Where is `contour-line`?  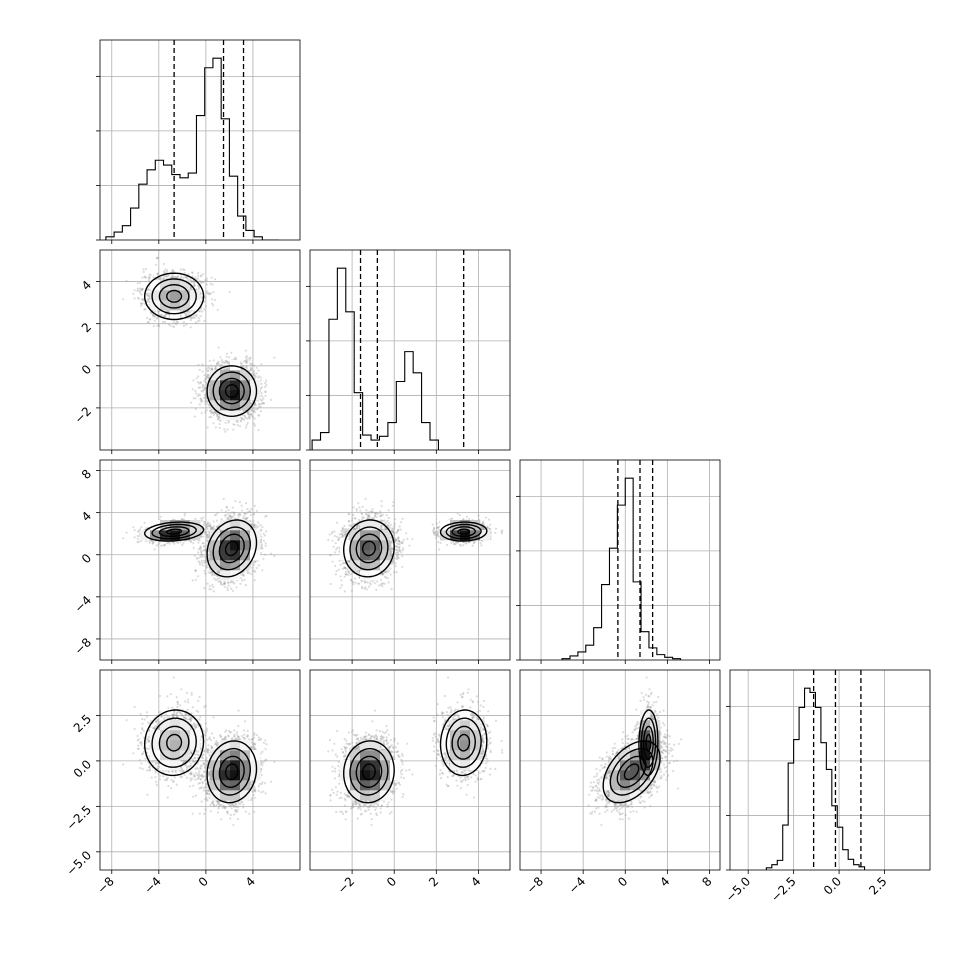
contour-line is located at coordinates (231, 391).